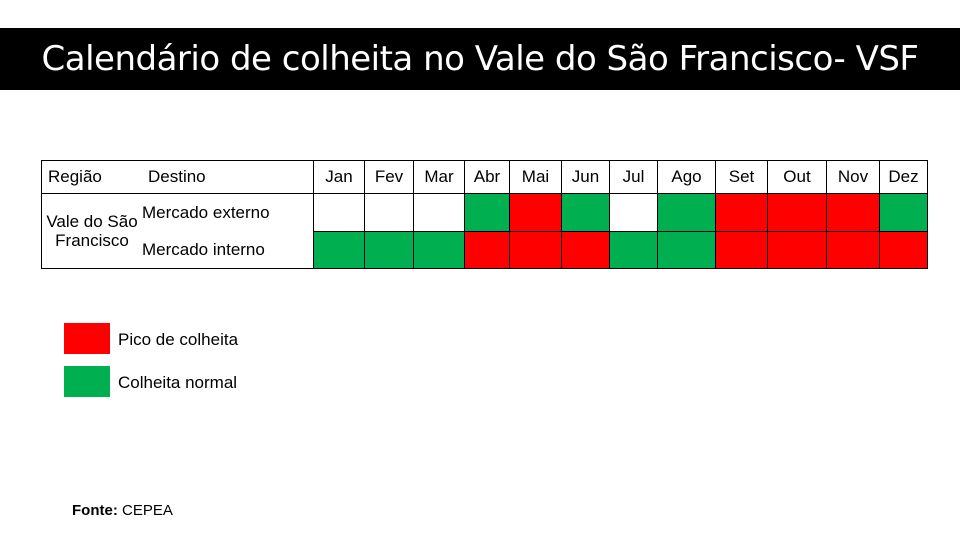  What do you see at coordinates (903, 177) in the screenshot?
I see `month-header: Dez` at bounding box center [903, 177].